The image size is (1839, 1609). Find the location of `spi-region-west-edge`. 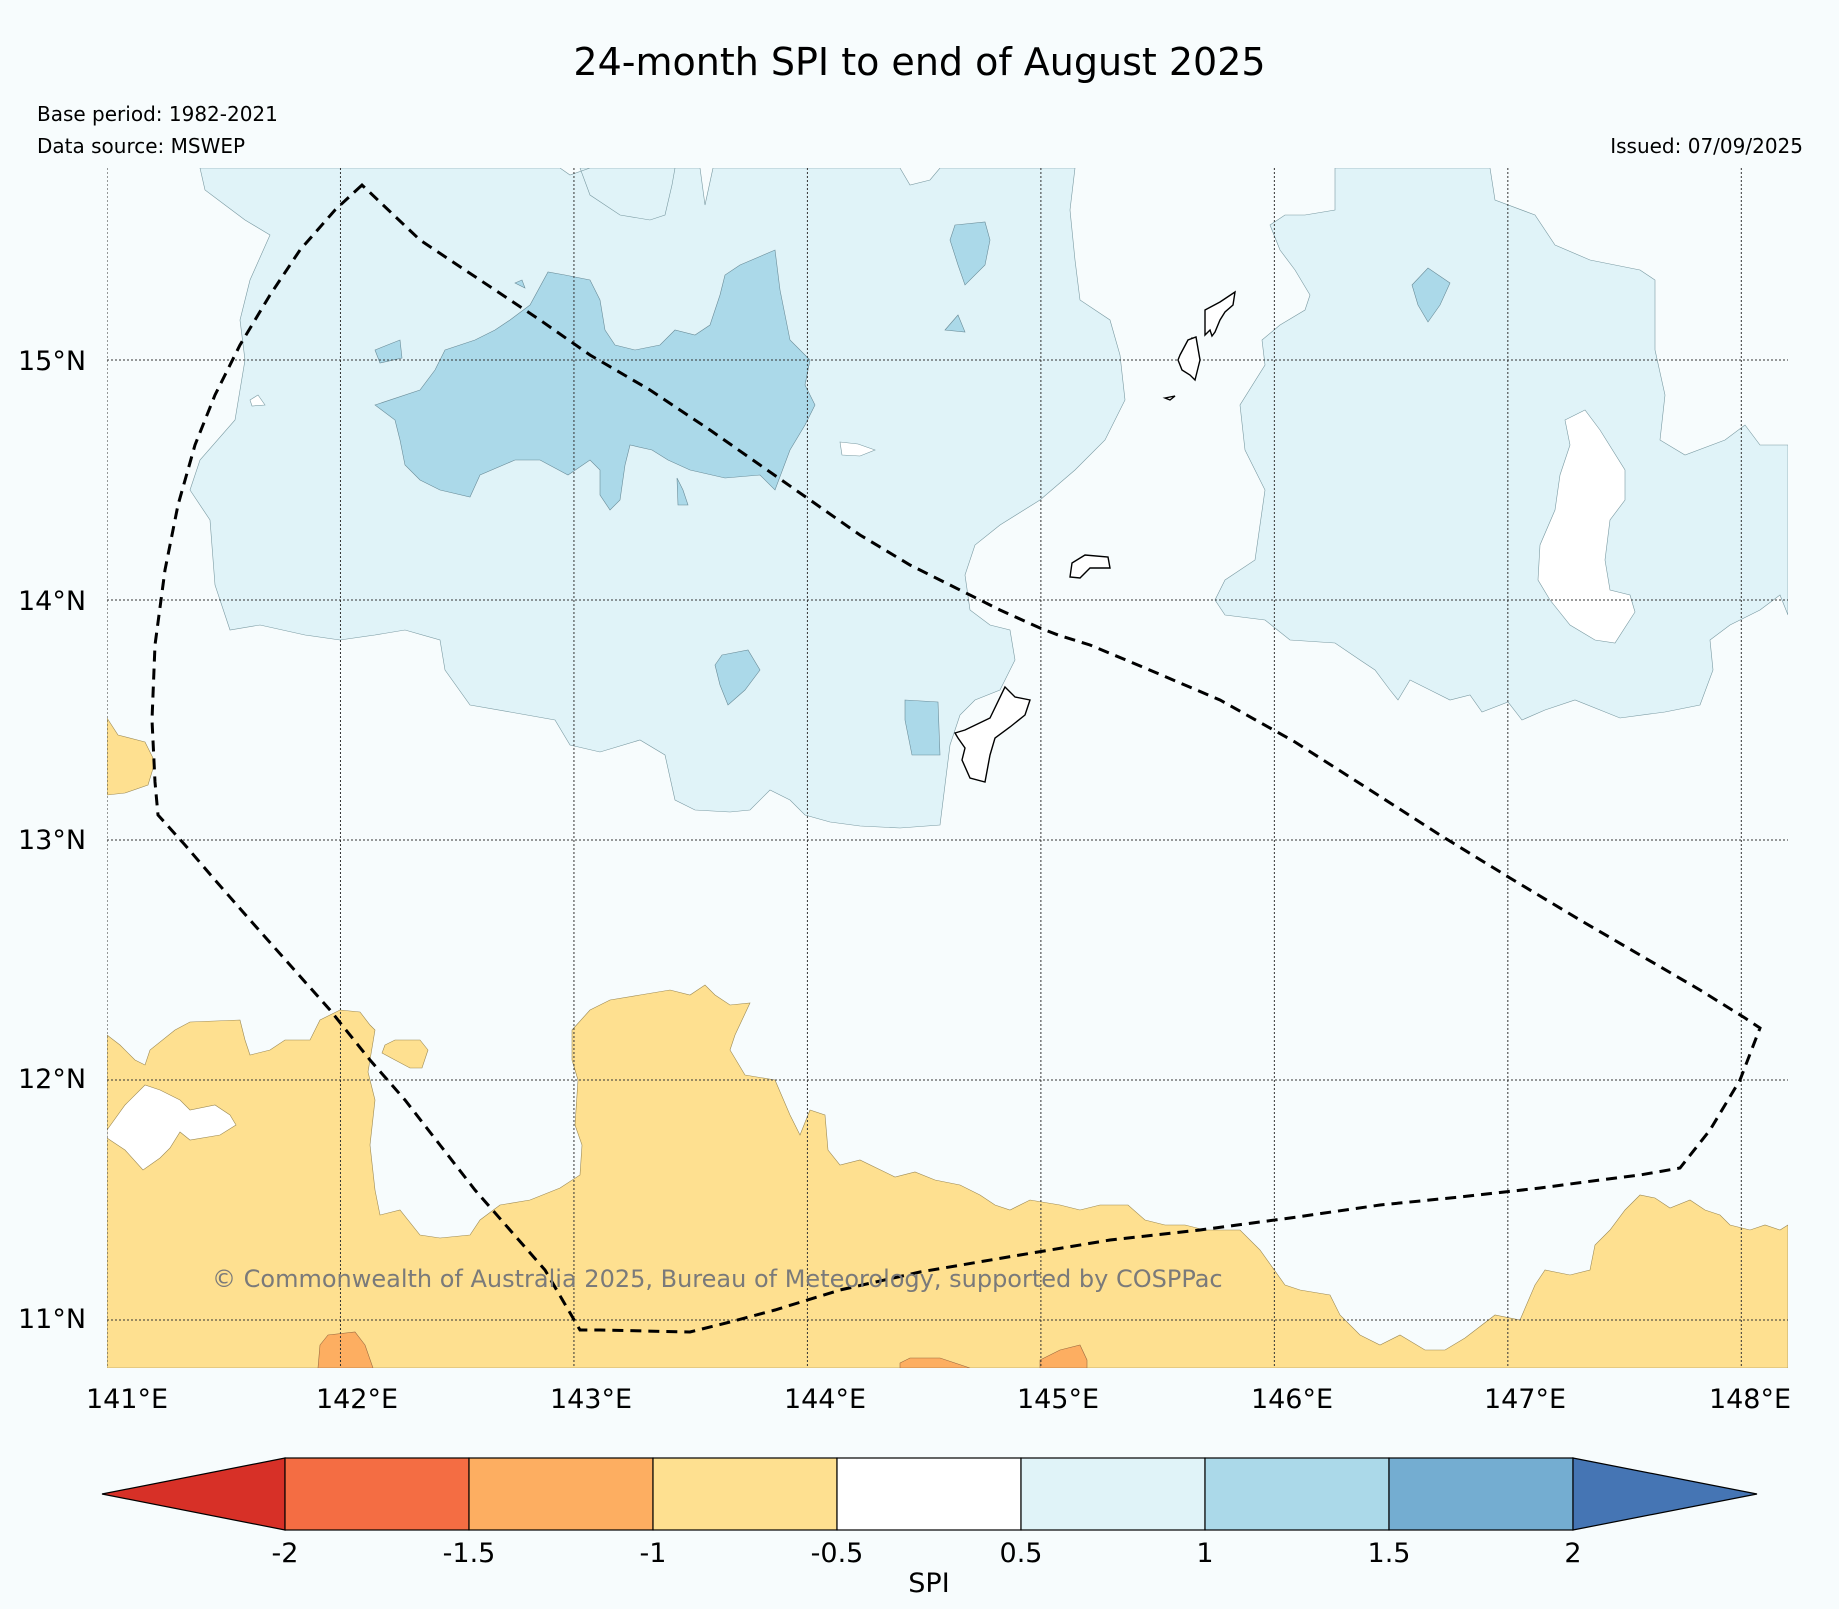

spi-region-west-edge is located at coordinates (131, 756).